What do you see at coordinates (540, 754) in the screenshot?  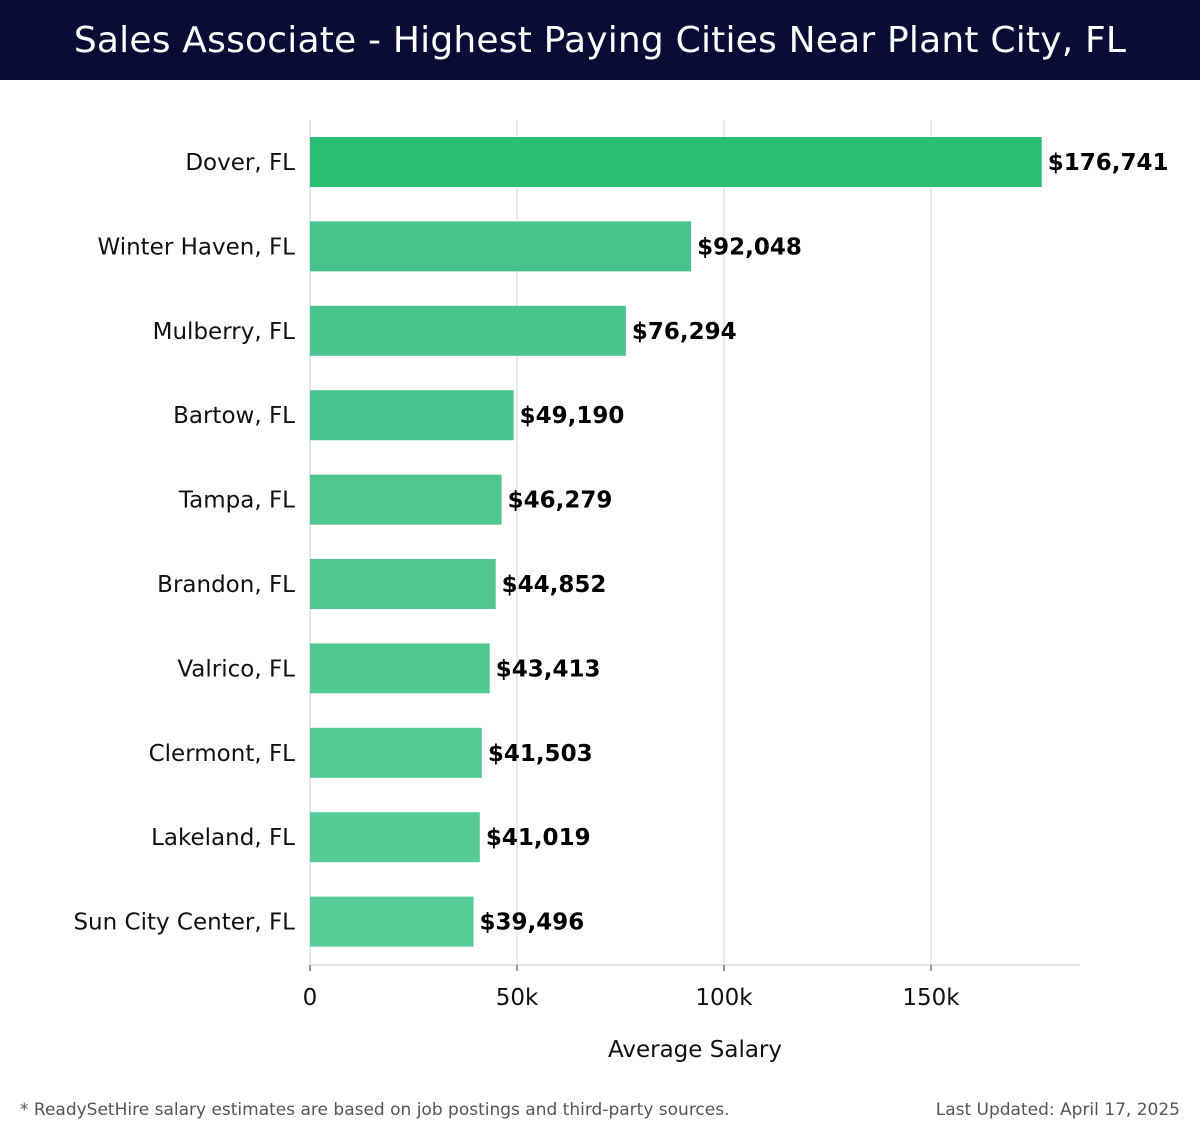 I see `bar-value-label: $41,503` at bounding box center [540, 754].